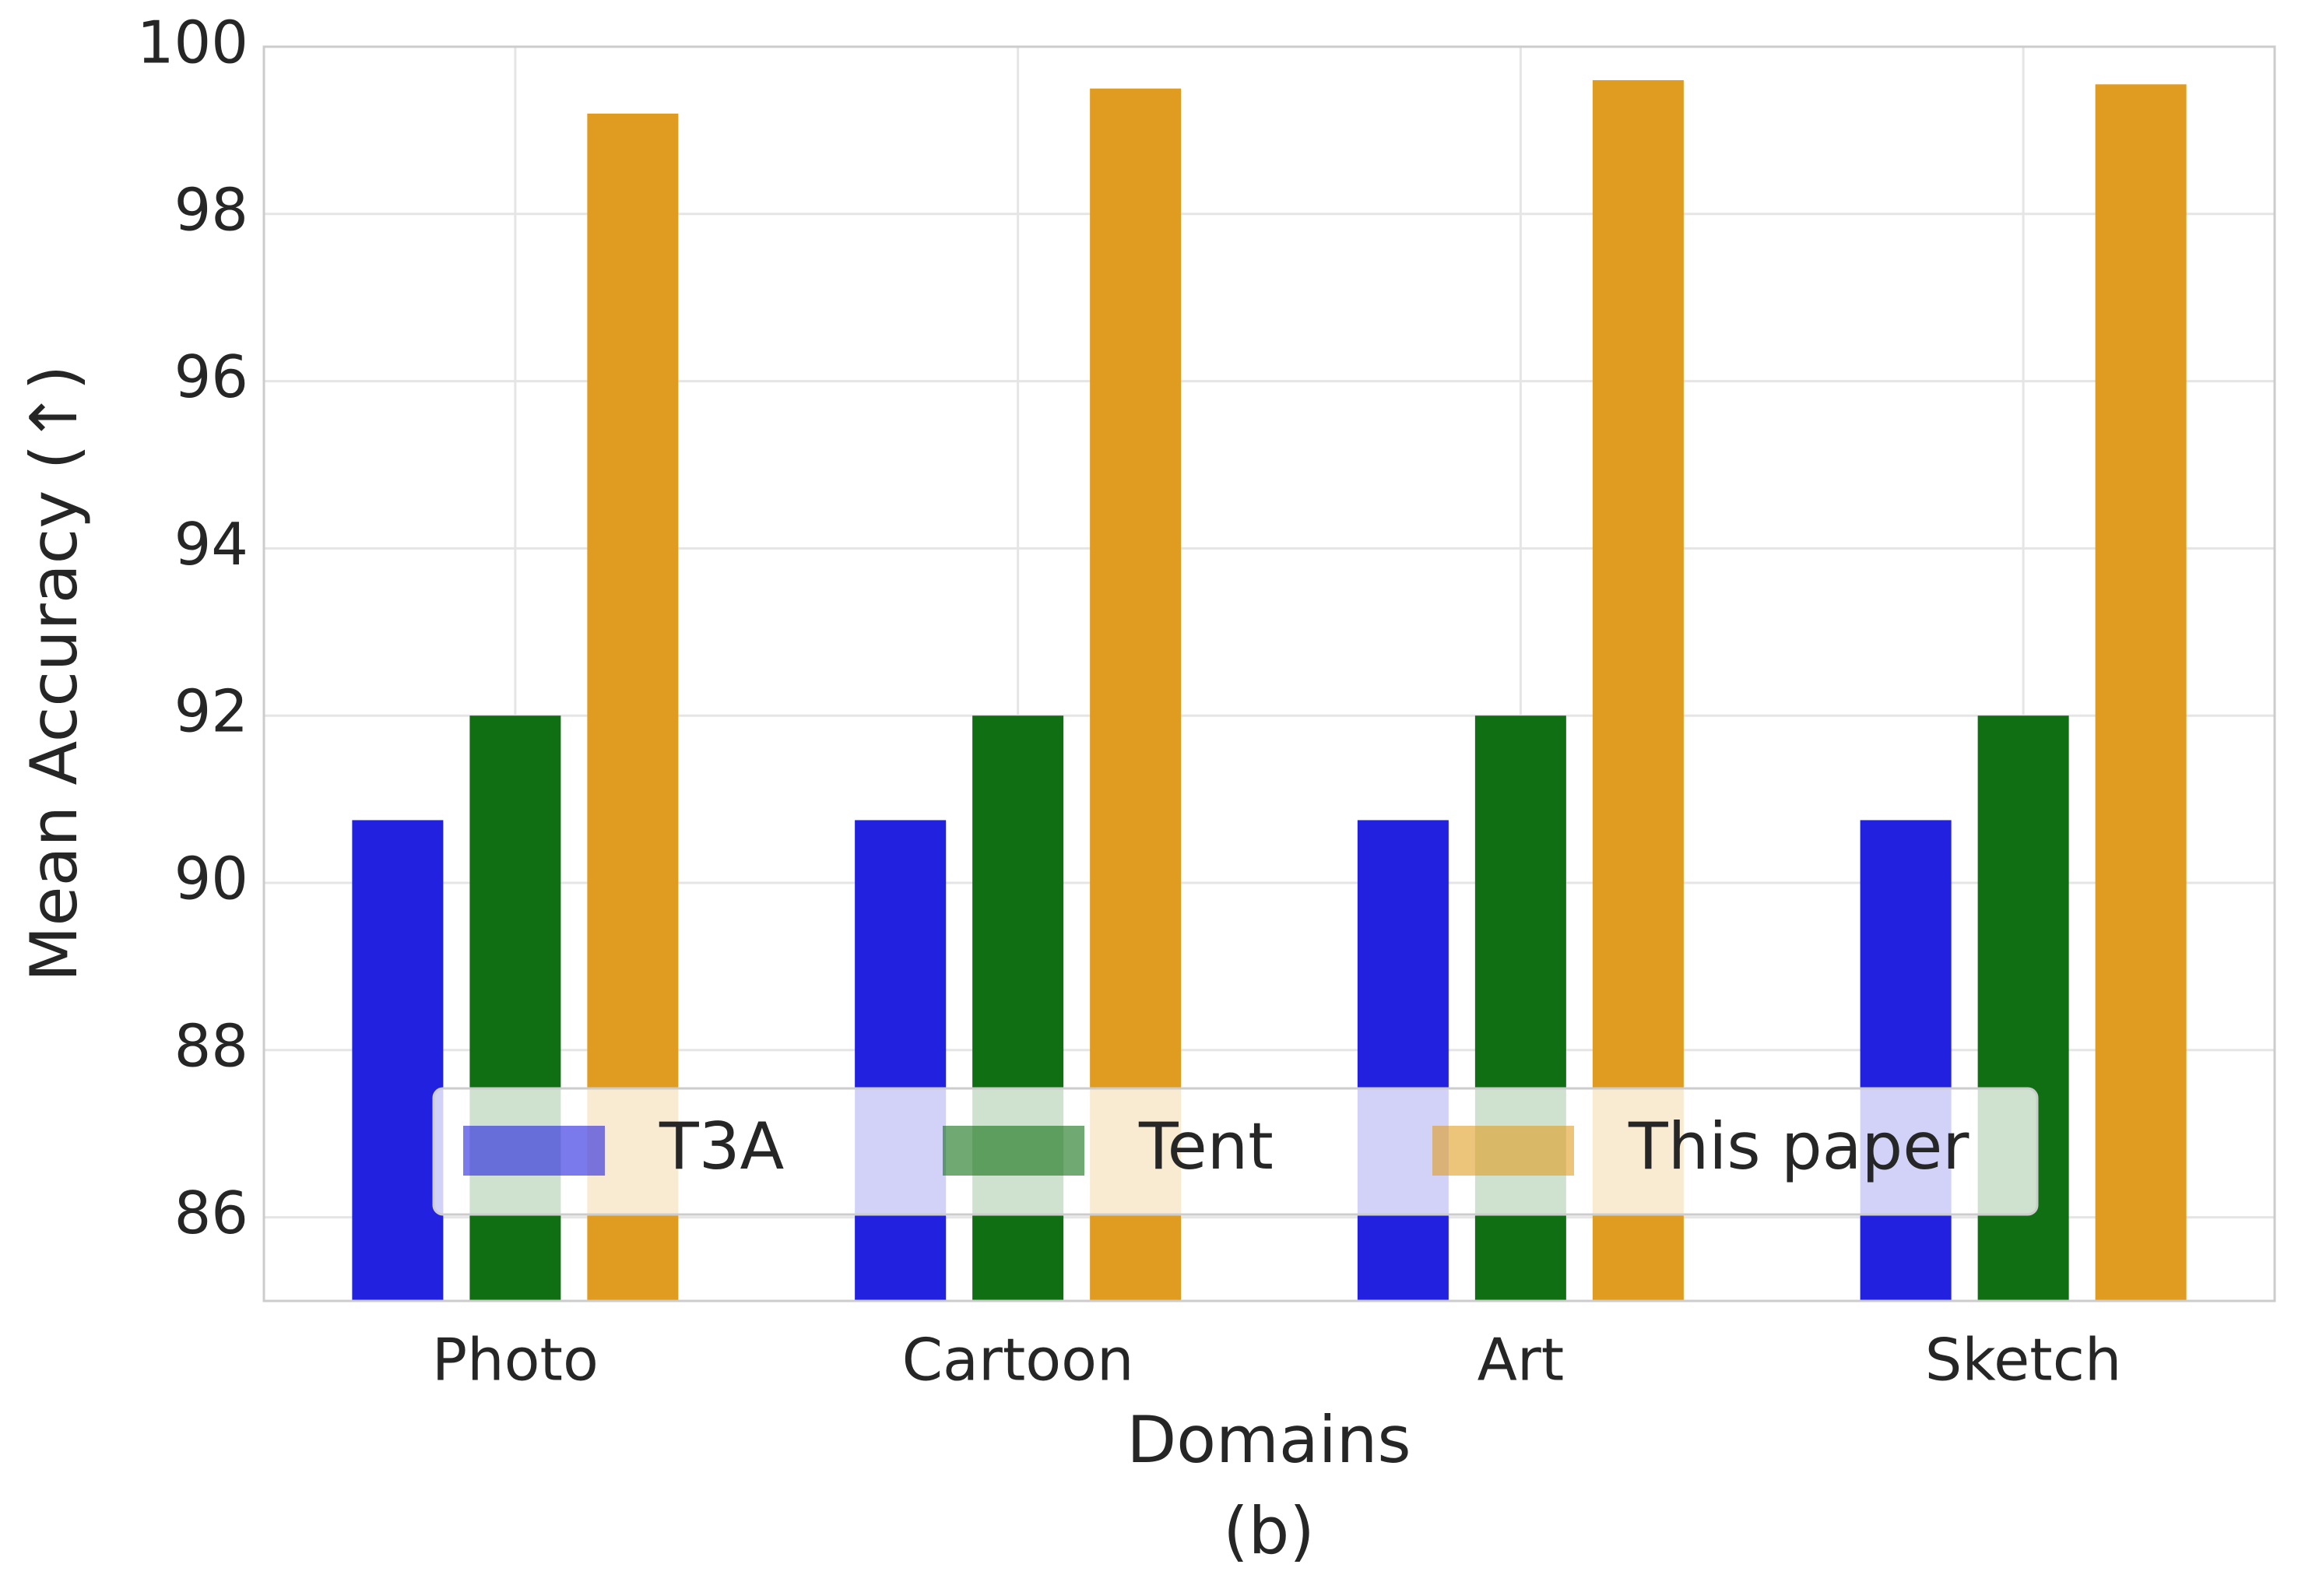 This screenshot has height=1596, width=2298. What do you see at coordinates (722, 1146) in the screenshot?
I see `legend-label: T3A` at bounding box center [722, 1146].